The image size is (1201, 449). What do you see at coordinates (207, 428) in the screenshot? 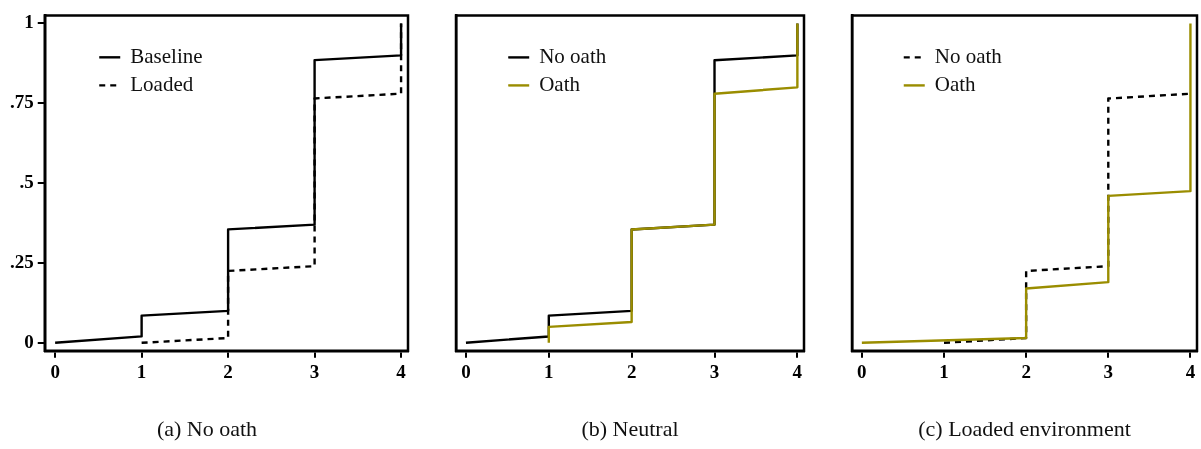
I see `text: (a) No oath` at bounding box center [207, 428].